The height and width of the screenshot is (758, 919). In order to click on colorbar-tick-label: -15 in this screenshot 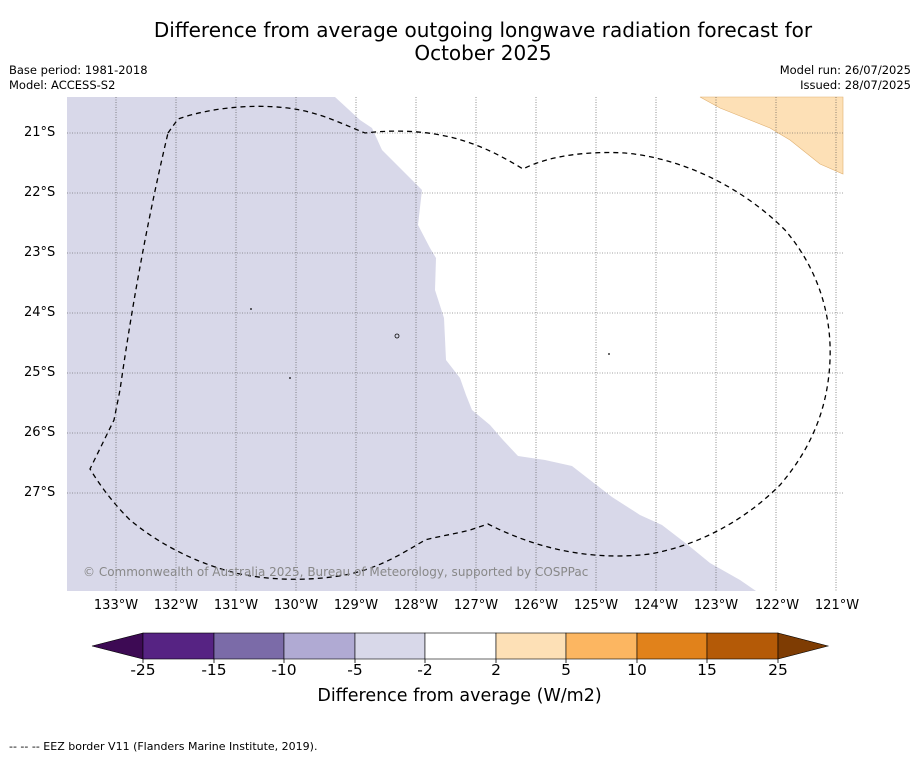, I will do `click(214, 670)`.